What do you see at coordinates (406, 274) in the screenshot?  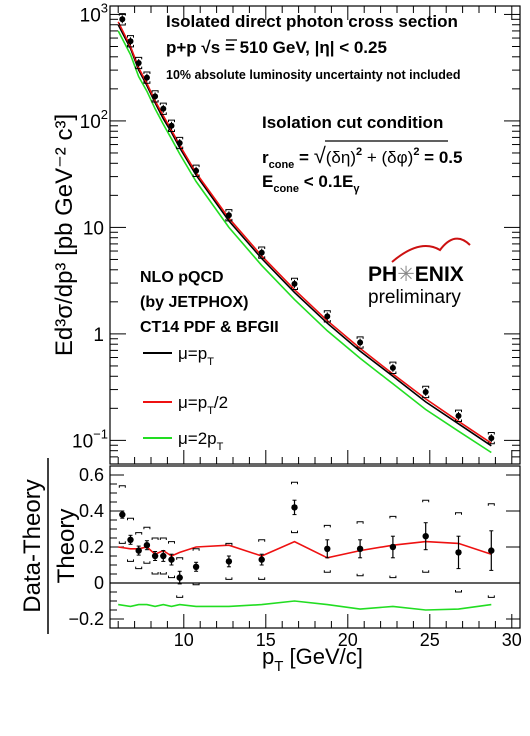 I see `phenix-logo-star: ✳` at bounding box center [406, 274].